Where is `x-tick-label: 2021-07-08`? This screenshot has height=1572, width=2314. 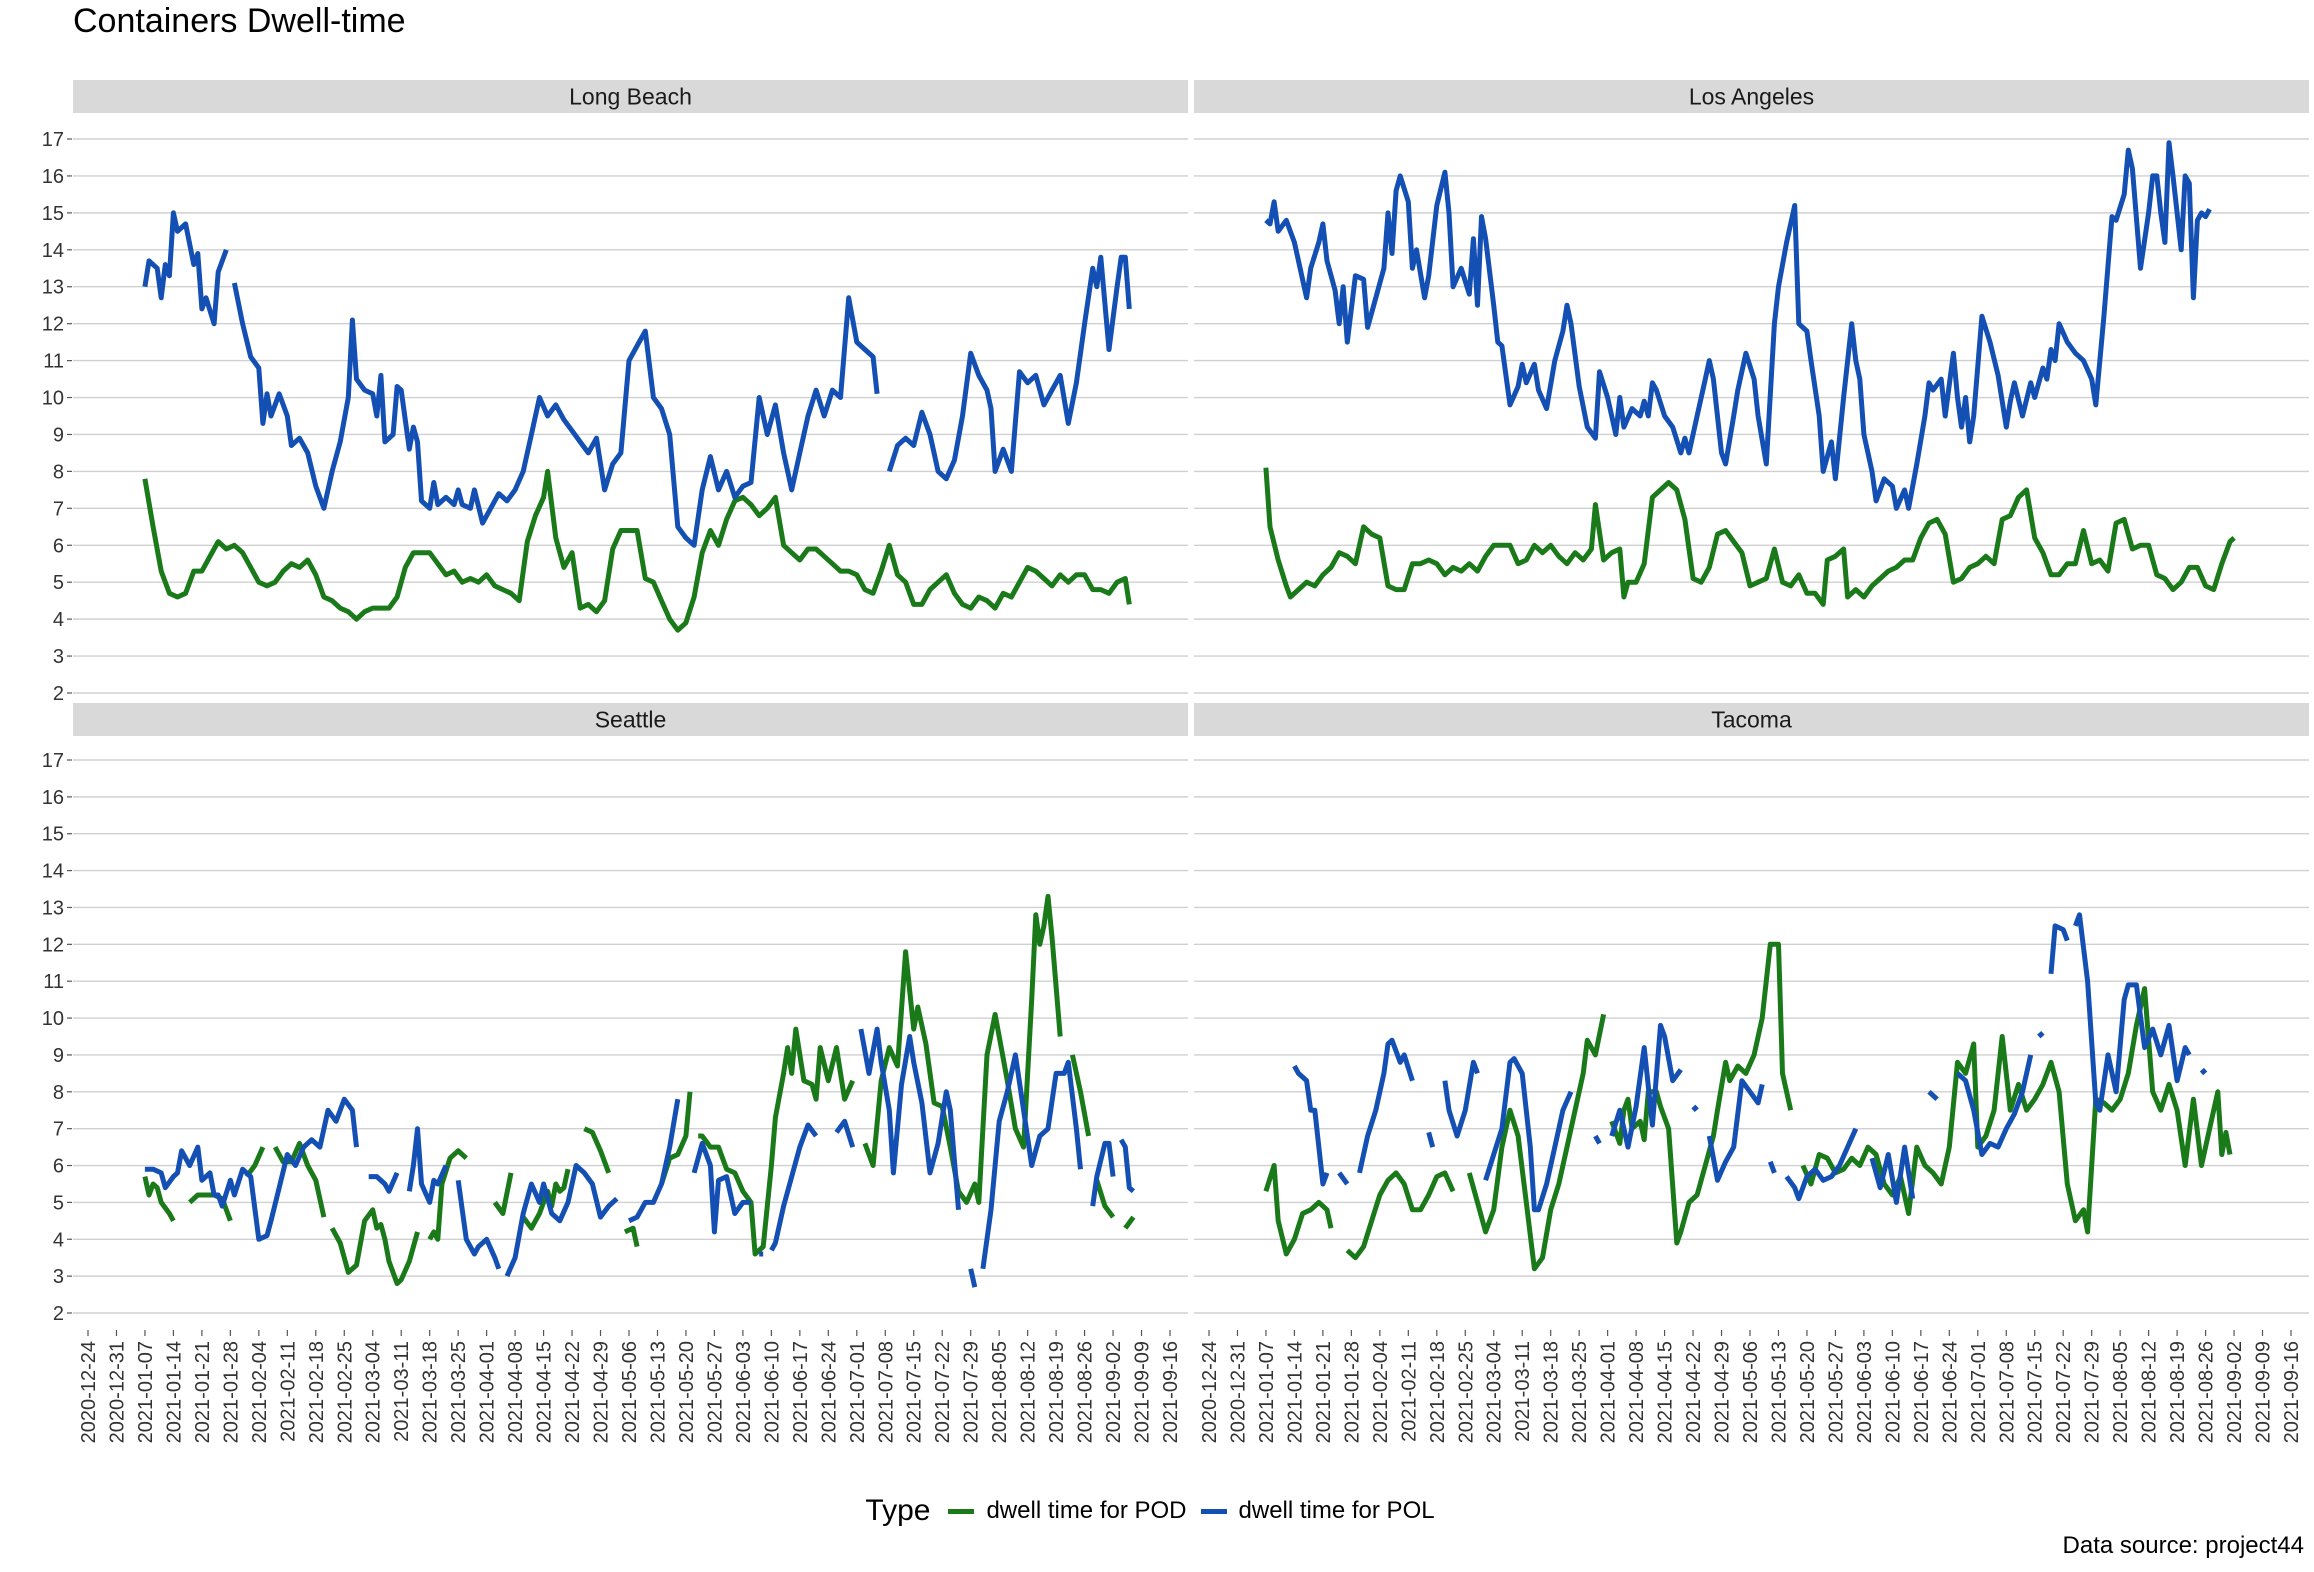 x-tick-label: 2021-07-08 is located at coordinates (886, 1392).